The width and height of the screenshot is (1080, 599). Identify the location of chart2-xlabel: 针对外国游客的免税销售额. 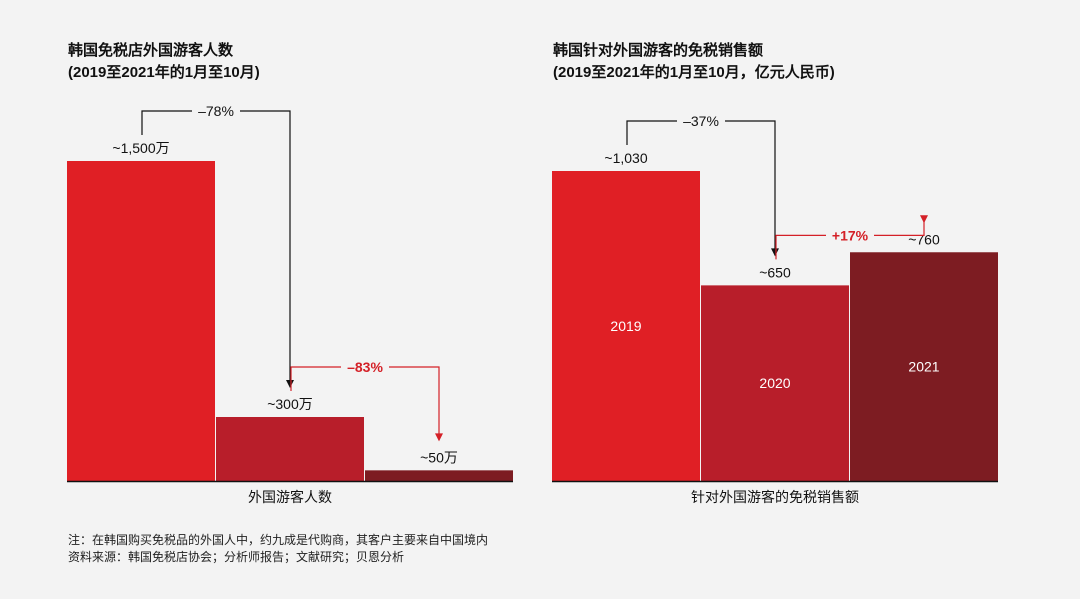
(775, 497).